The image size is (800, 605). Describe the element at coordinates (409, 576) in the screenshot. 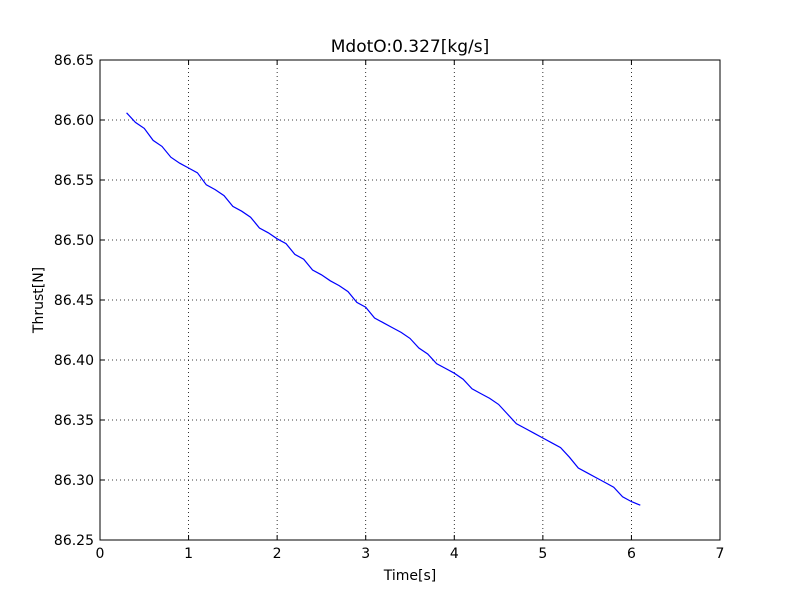

I see `x-axis-label: Time[s]` at that location.